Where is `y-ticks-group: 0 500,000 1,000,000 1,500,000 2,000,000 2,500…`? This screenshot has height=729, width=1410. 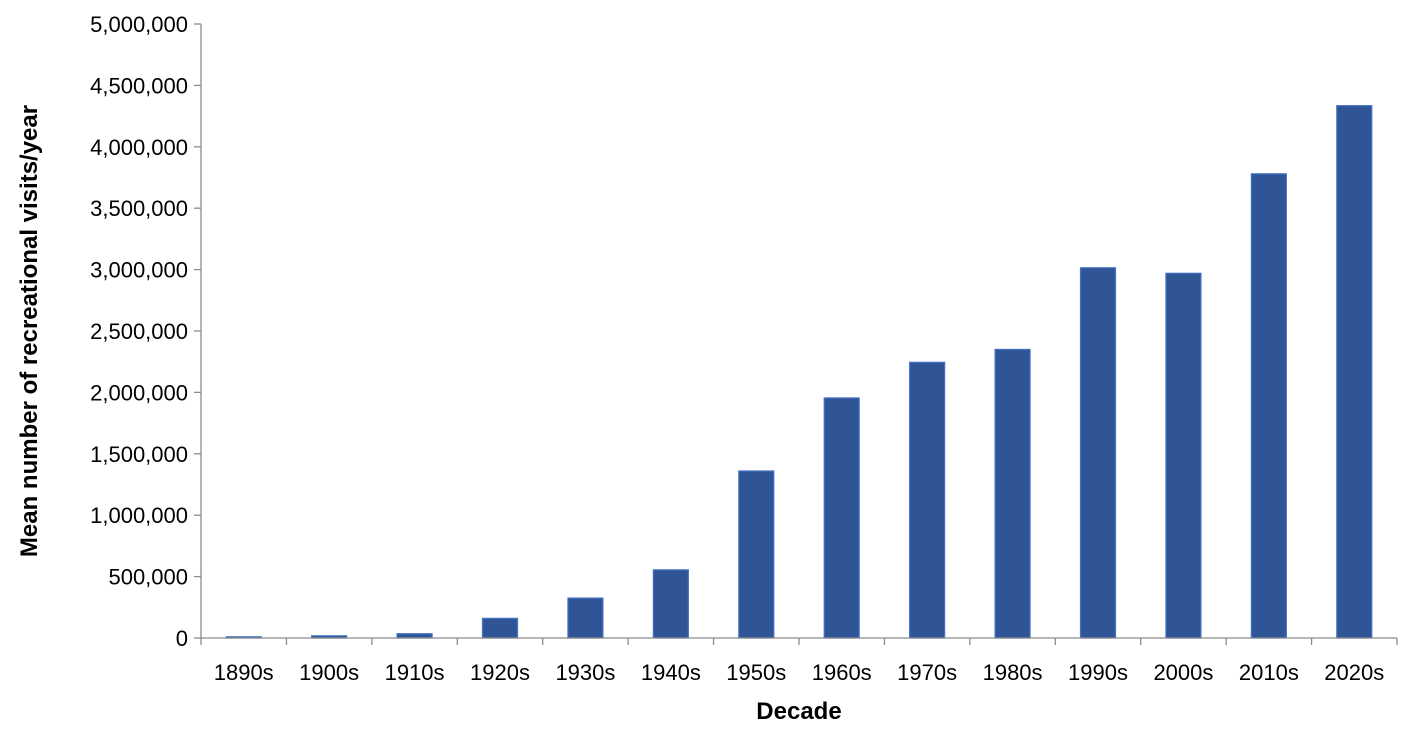
y-ticks-group: 0 500,000 1,000,000 1,500,000 2,000,000 2,500… is located at coordinates (145, 331).